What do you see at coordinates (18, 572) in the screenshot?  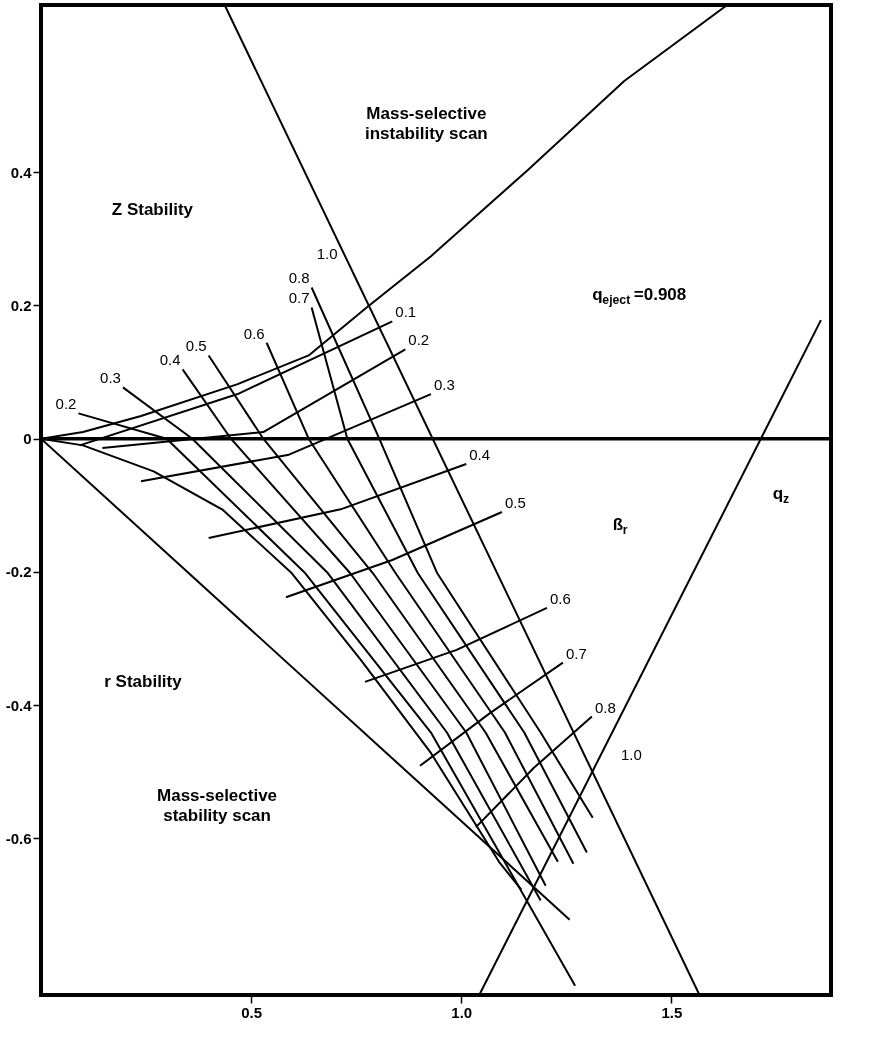 I see `y-tick-label: -0.2` at bounding box center [18, 572].